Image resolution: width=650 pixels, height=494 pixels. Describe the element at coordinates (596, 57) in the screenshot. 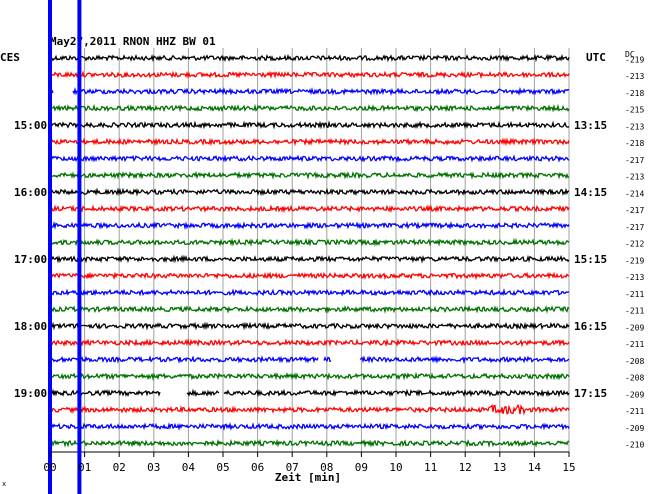

I see `right-axis-label: UTC` at that location.